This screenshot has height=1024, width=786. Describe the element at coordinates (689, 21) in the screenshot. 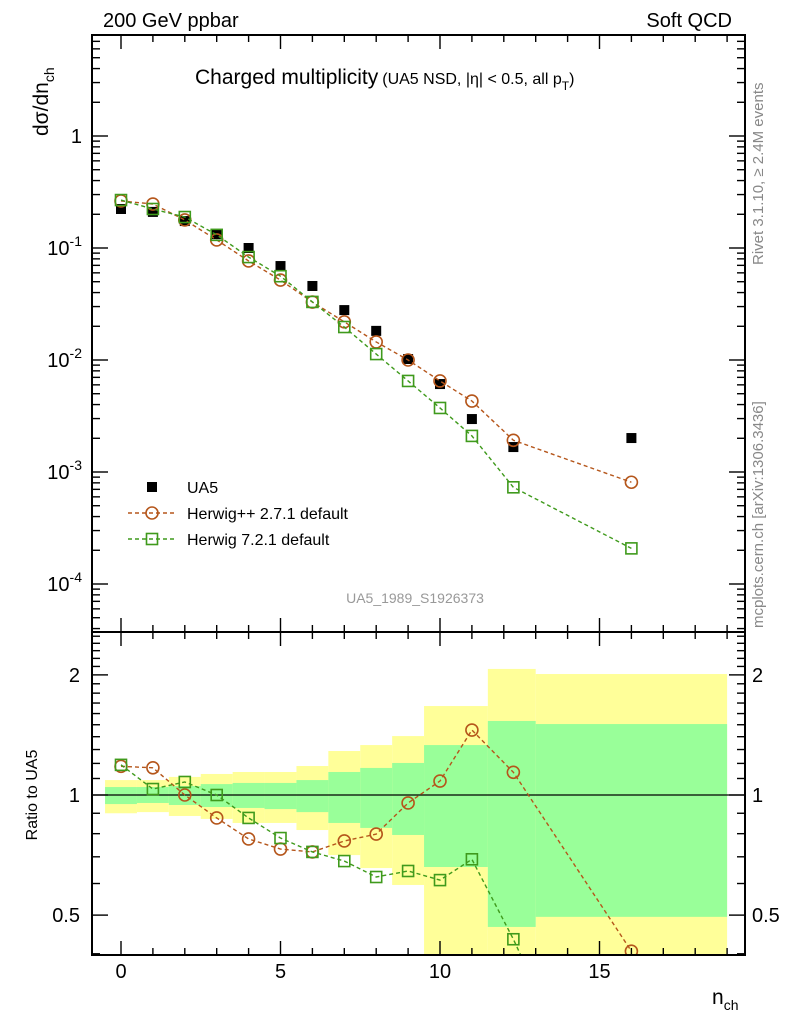

I see `header-right: Soft QCD` at that location.